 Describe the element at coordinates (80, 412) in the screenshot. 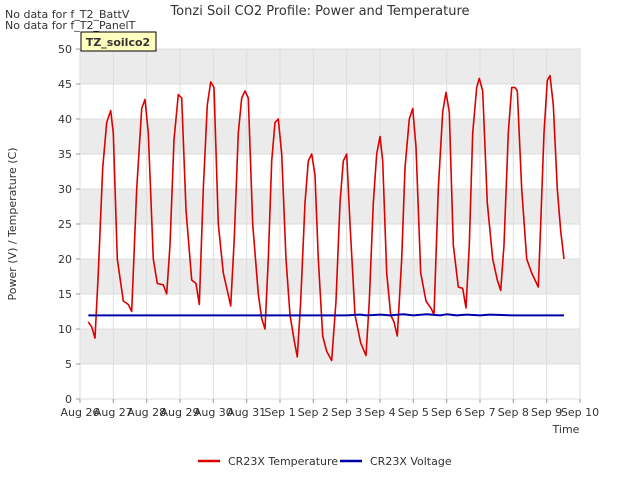

I see `x-tick-label: Aug 26` at that location.